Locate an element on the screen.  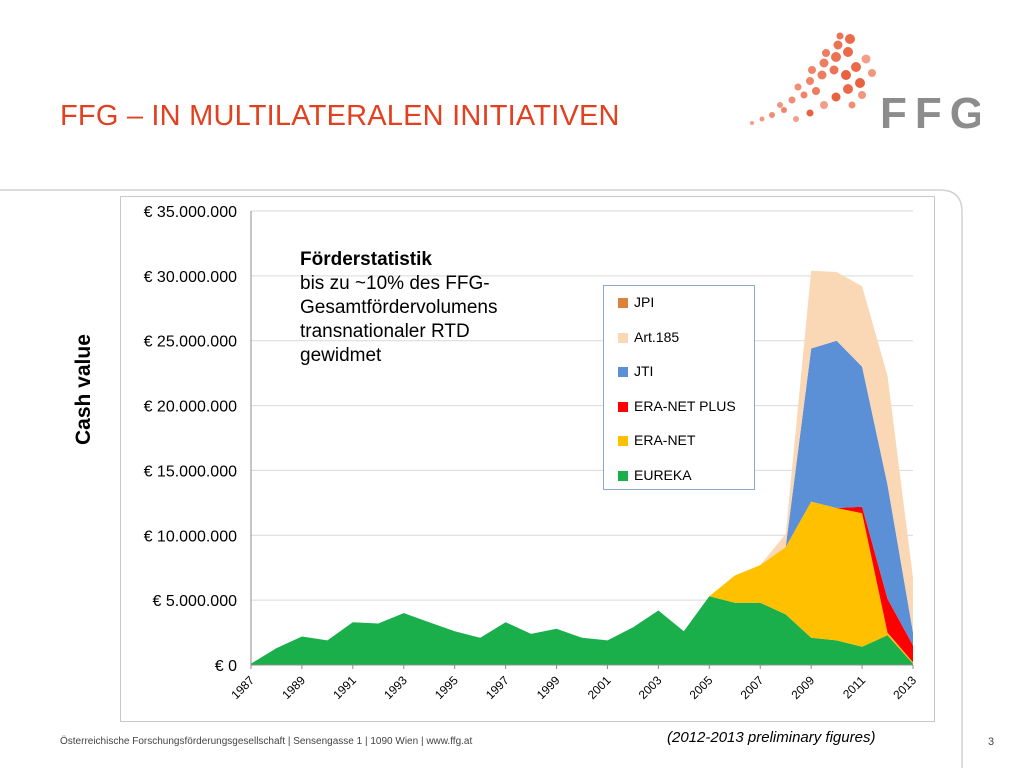
x-tick-label: 2001 is located at coordinates (599, 687).